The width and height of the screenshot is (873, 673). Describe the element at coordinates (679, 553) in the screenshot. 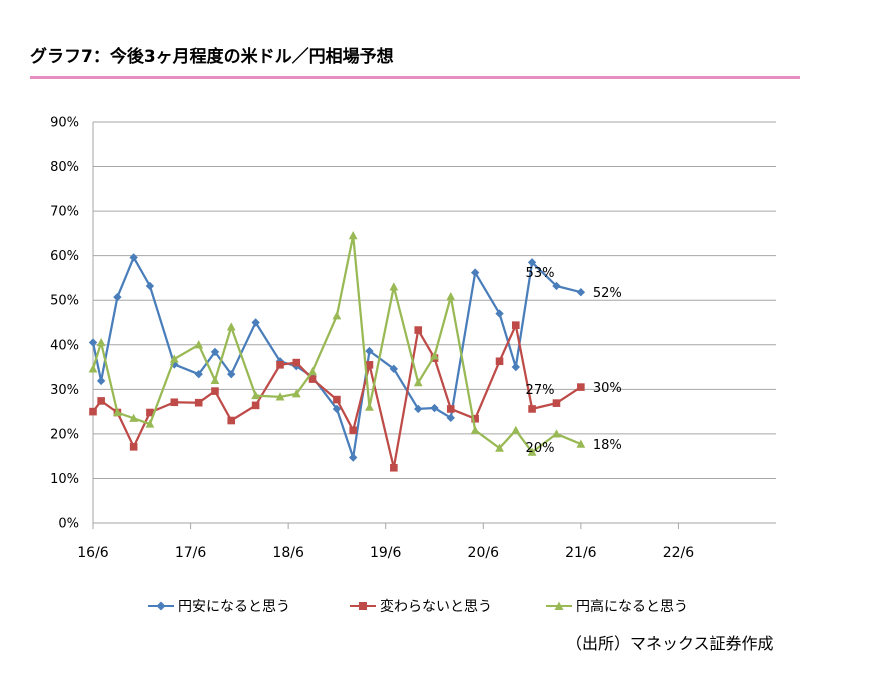

I see `x-tick-label: 22/6` at that location.